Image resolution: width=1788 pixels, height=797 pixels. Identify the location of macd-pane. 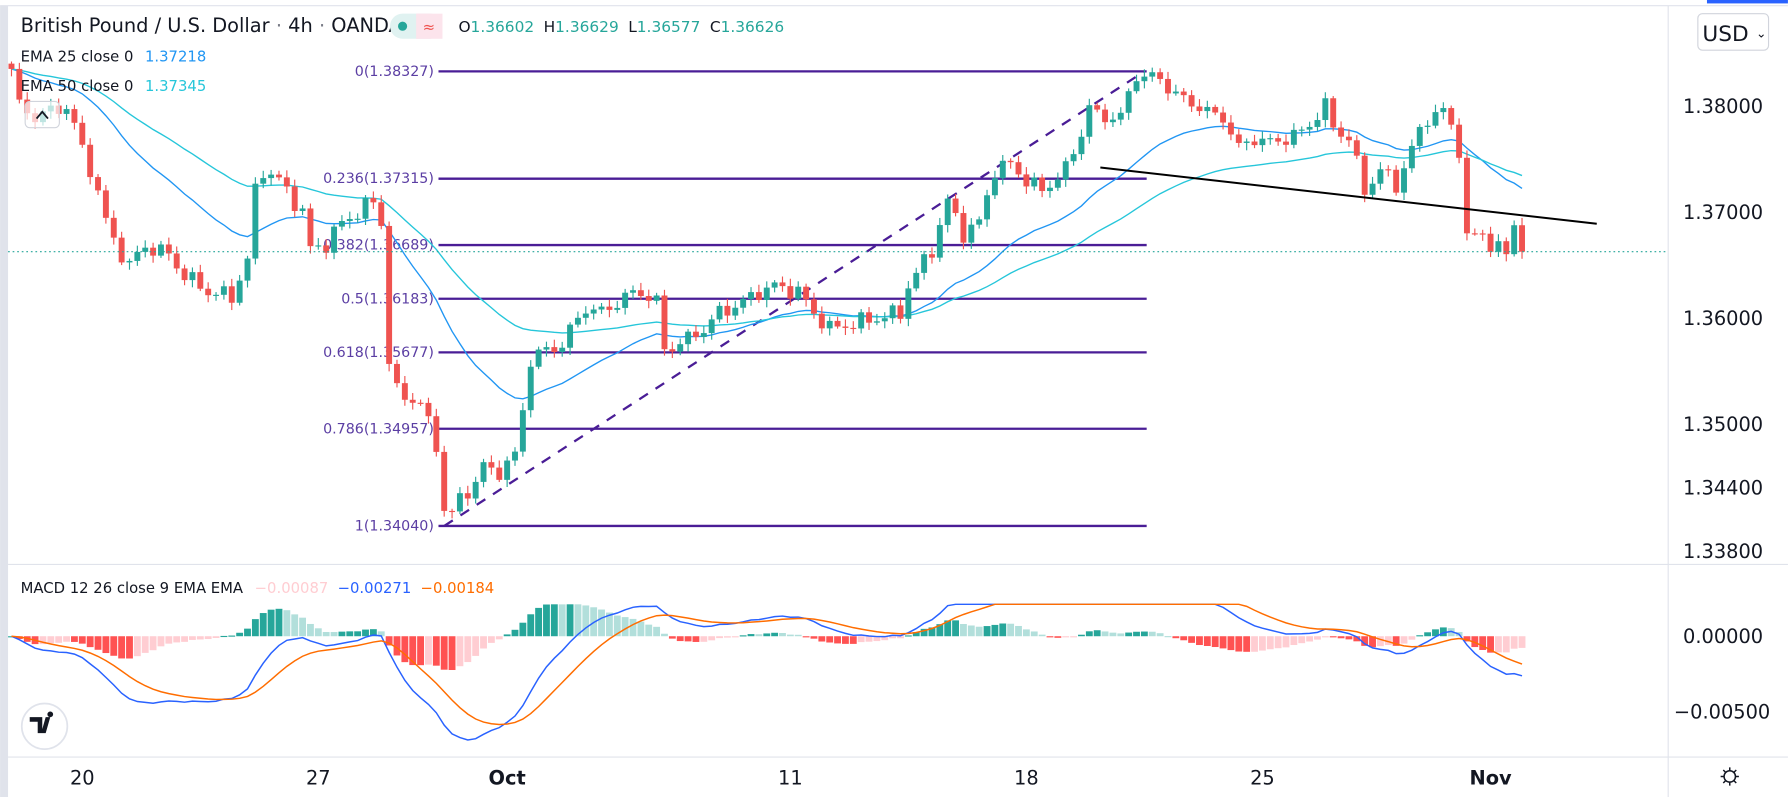
(767, 672).